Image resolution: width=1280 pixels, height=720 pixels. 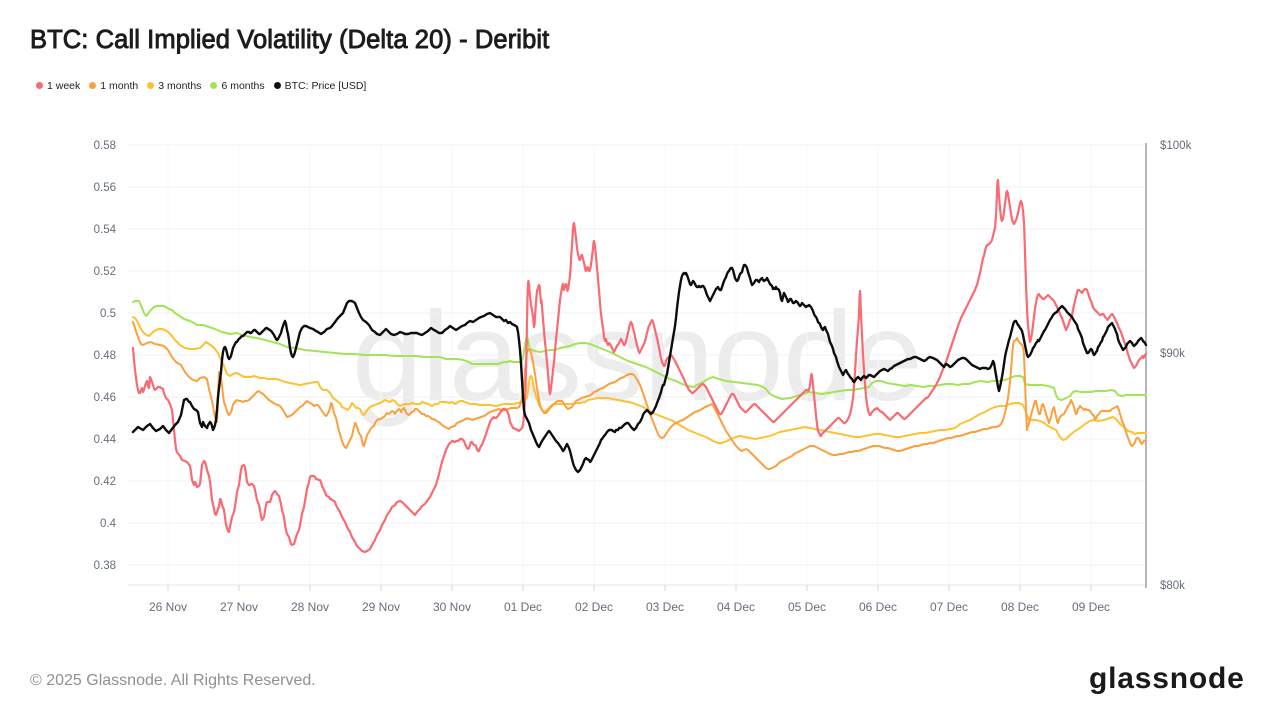 What do you see at coordinates (1172, 586) in the screenshot?
I see `svg-text: $80k` at bounding box center [1172, 586].